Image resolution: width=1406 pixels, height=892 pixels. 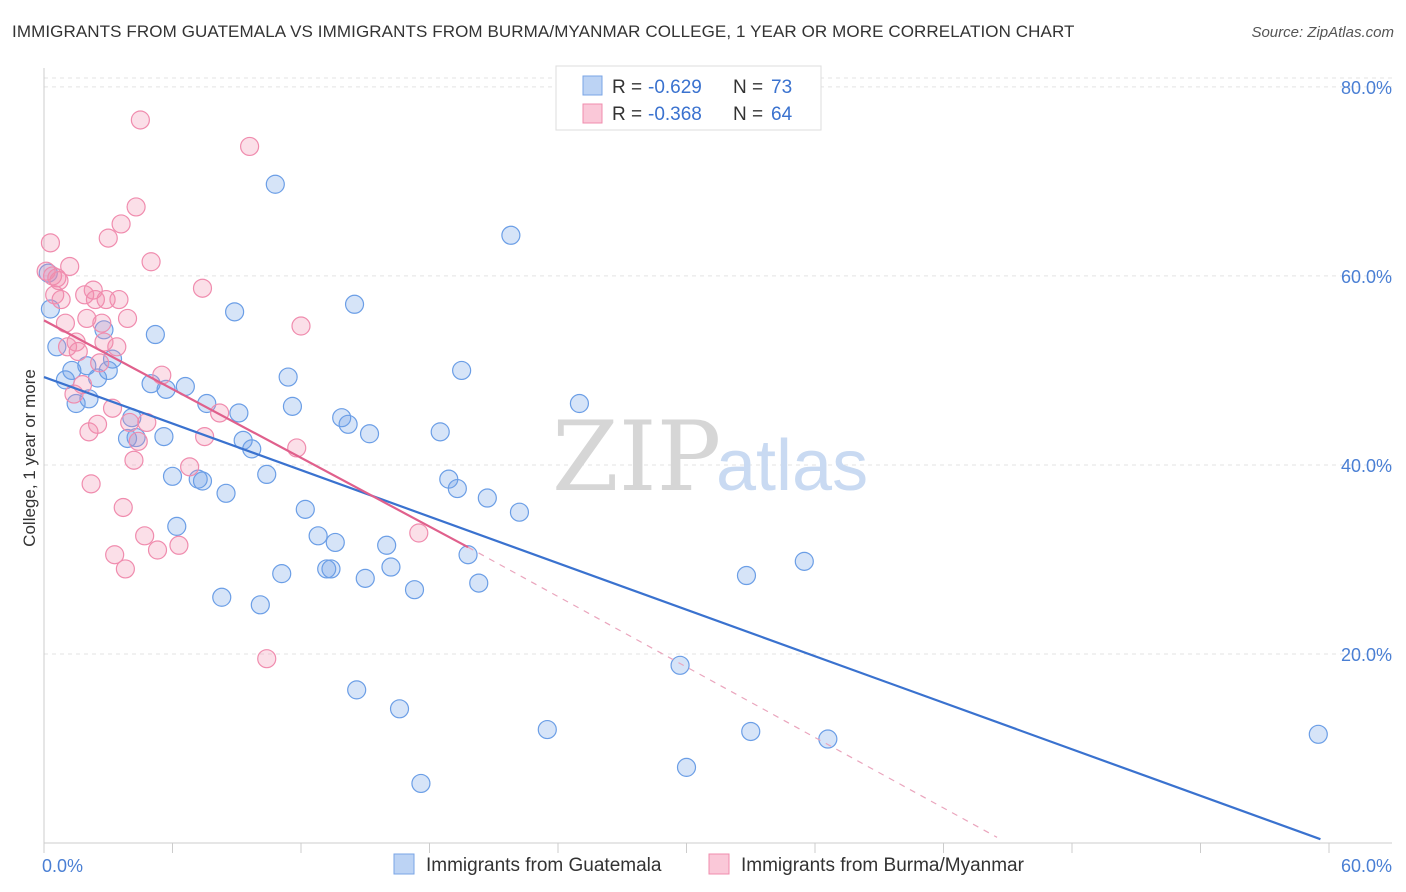 I want to click on y-axis-label: College, 1 year or more, so click(x=29, y=458).